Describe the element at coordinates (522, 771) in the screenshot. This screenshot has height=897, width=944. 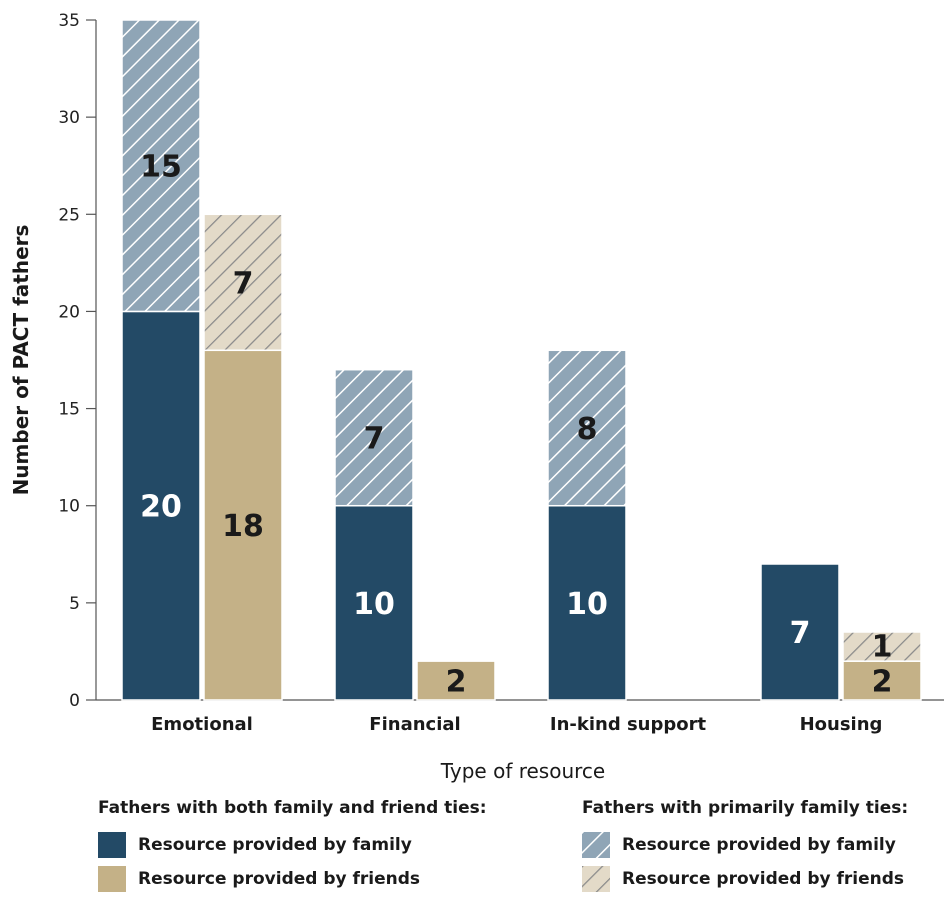
I see `x-axis-title: Type of resource` at that location.